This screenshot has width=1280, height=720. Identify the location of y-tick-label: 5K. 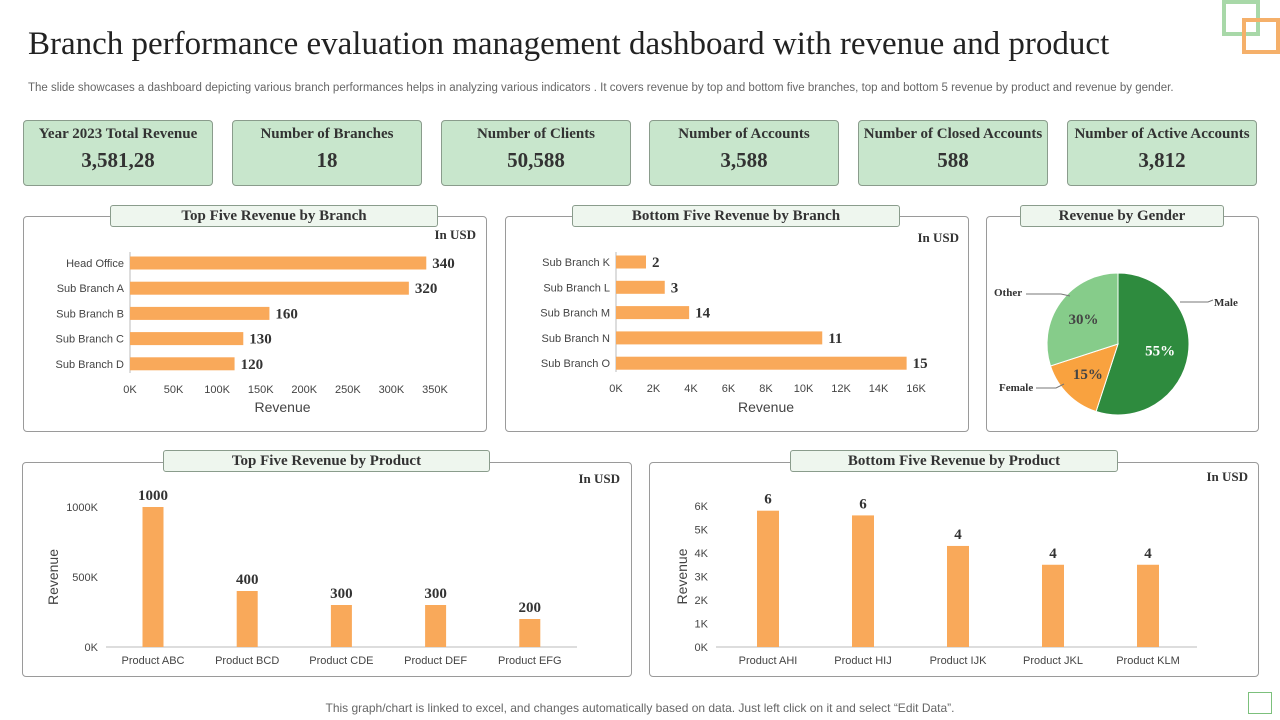
(702, 531).